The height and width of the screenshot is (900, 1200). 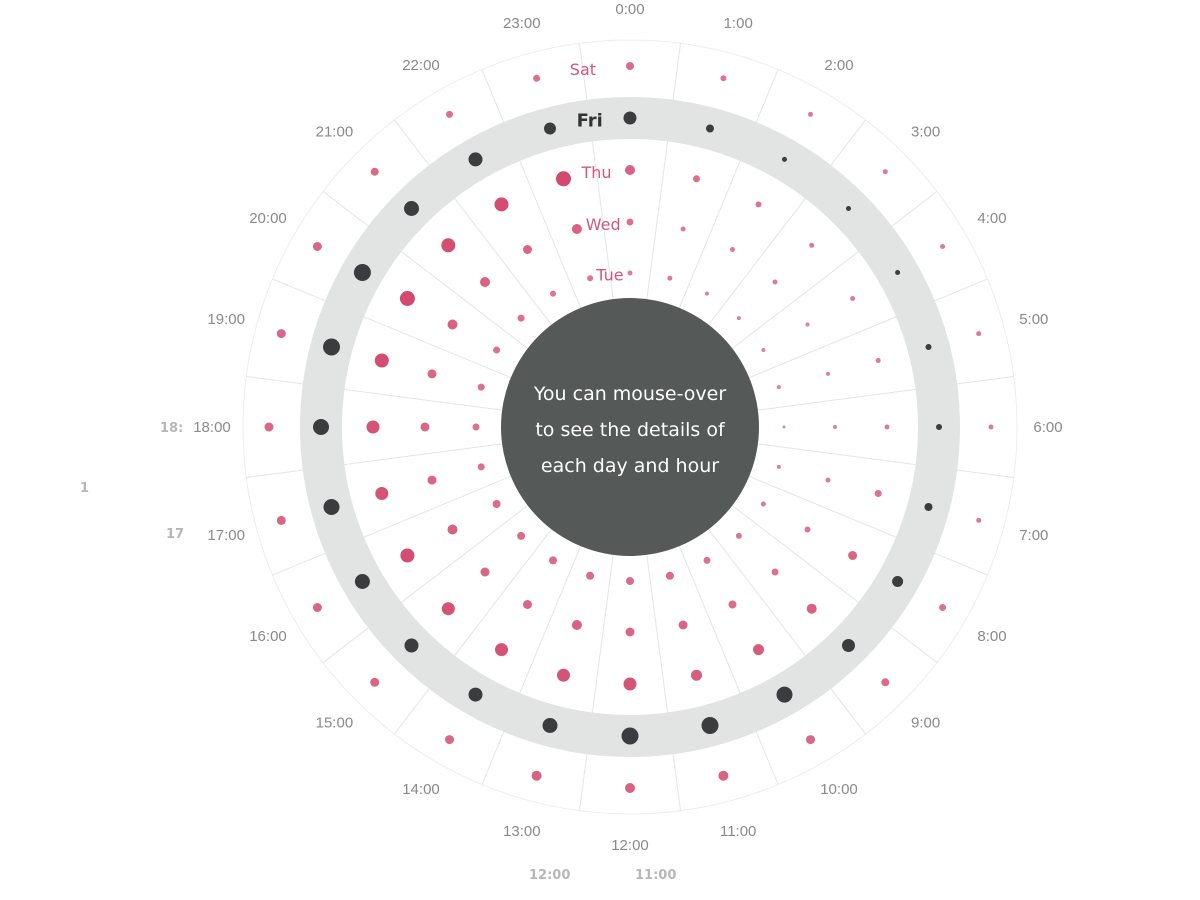 I want to click on day-label-sat: Sat, so click(x=583, y=69).